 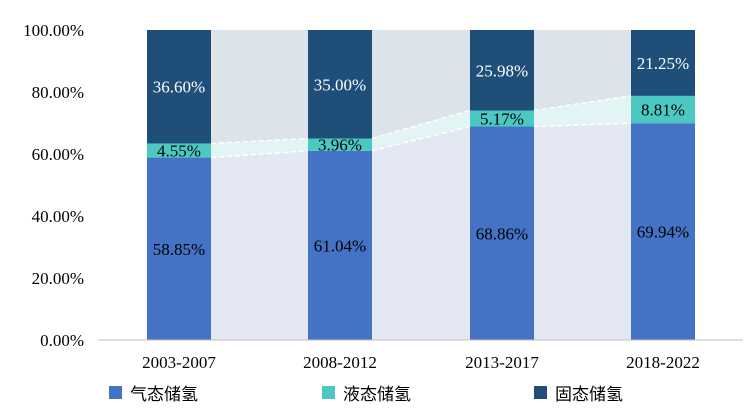 I want to click on legend: 气态储氢 液态储氢 固态储氢, so click(x=374, y=394).